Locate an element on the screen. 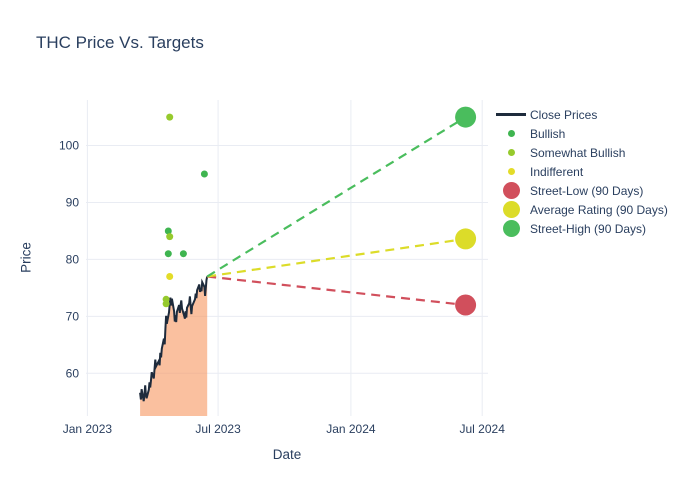  street-low-90-days-dot-icon is located at coordinates (511, 190).